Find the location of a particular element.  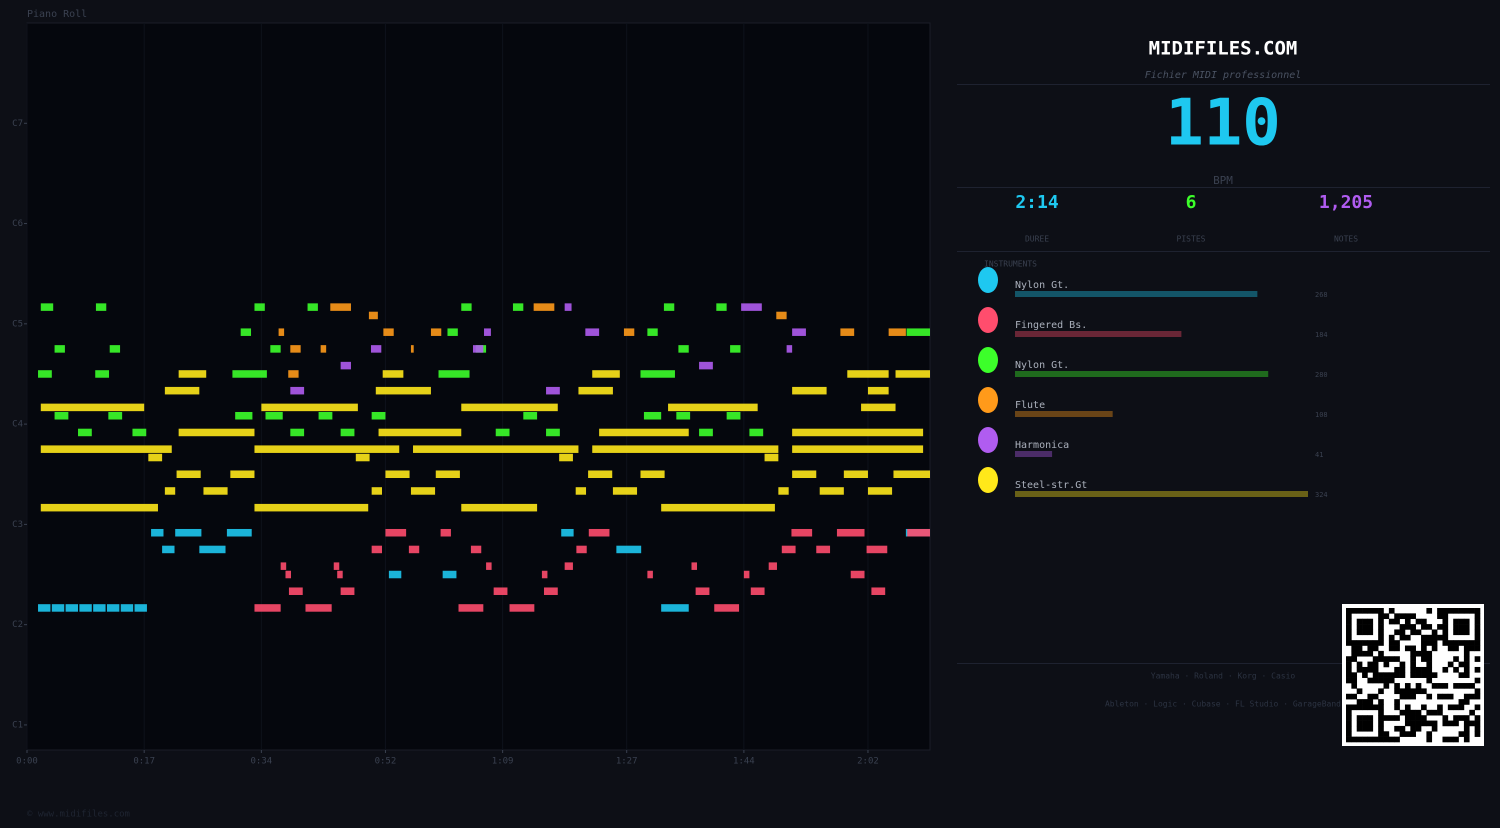

y-tick-label: C6 is located at coordinates (17, 224).